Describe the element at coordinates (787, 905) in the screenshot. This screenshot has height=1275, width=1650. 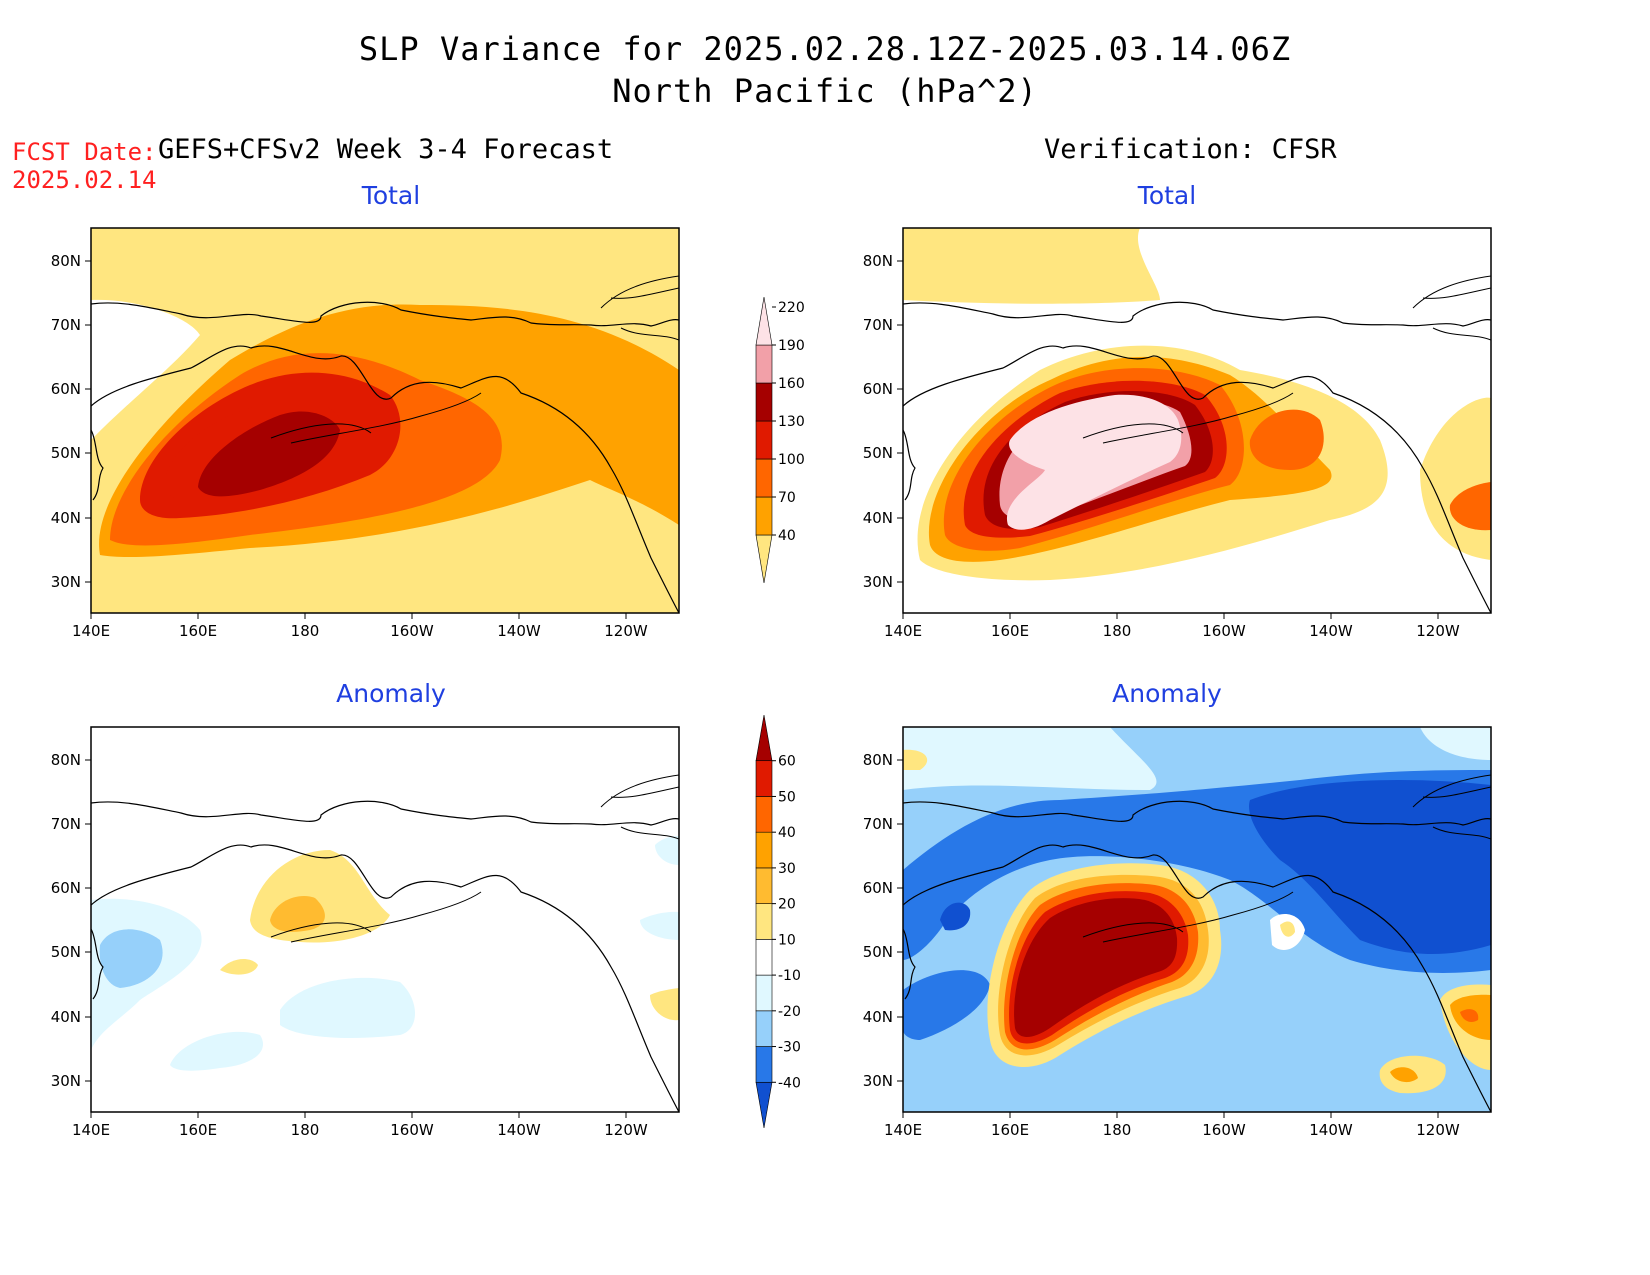
I see `colorbar-label: 20` at that location.